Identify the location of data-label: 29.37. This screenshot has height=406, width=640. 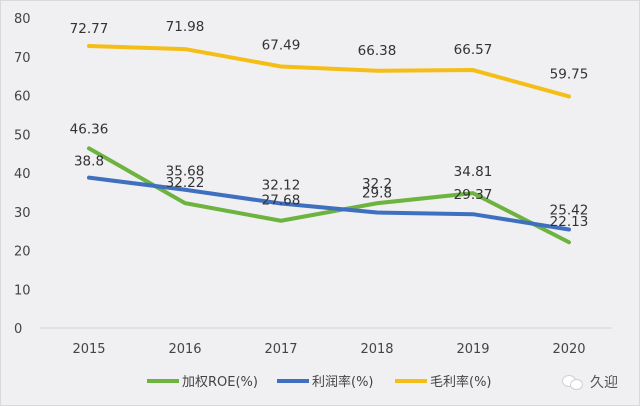
(473, 195).